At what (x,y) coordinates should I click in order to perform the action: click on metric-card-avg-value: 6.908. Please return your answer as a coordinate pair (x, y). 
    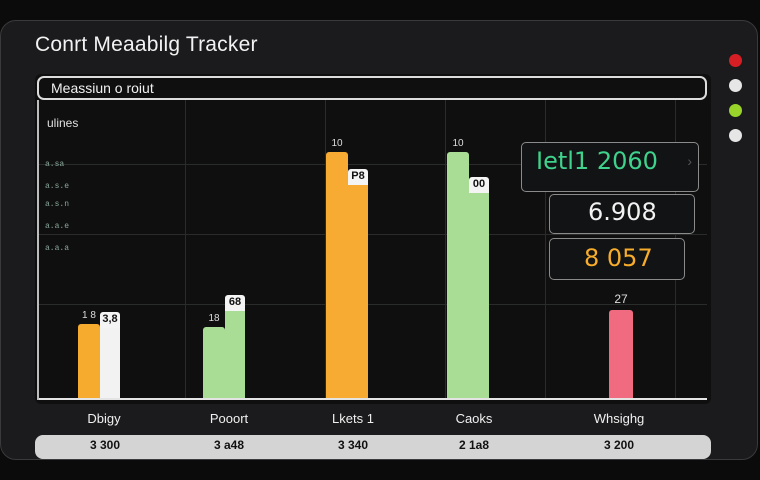
    Looking at the image, I should click on (622, 212).